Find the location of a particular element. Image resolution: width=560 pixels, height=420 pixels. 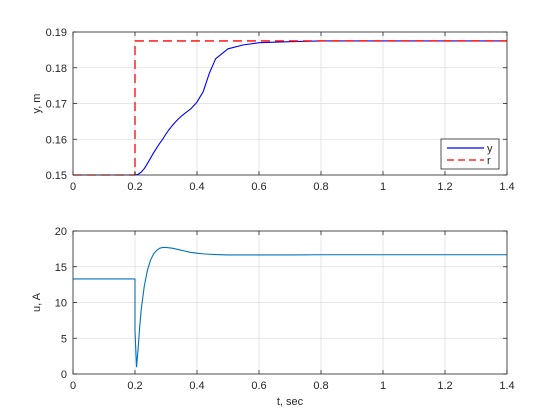

legend-box is located at coordinates (470, 154).